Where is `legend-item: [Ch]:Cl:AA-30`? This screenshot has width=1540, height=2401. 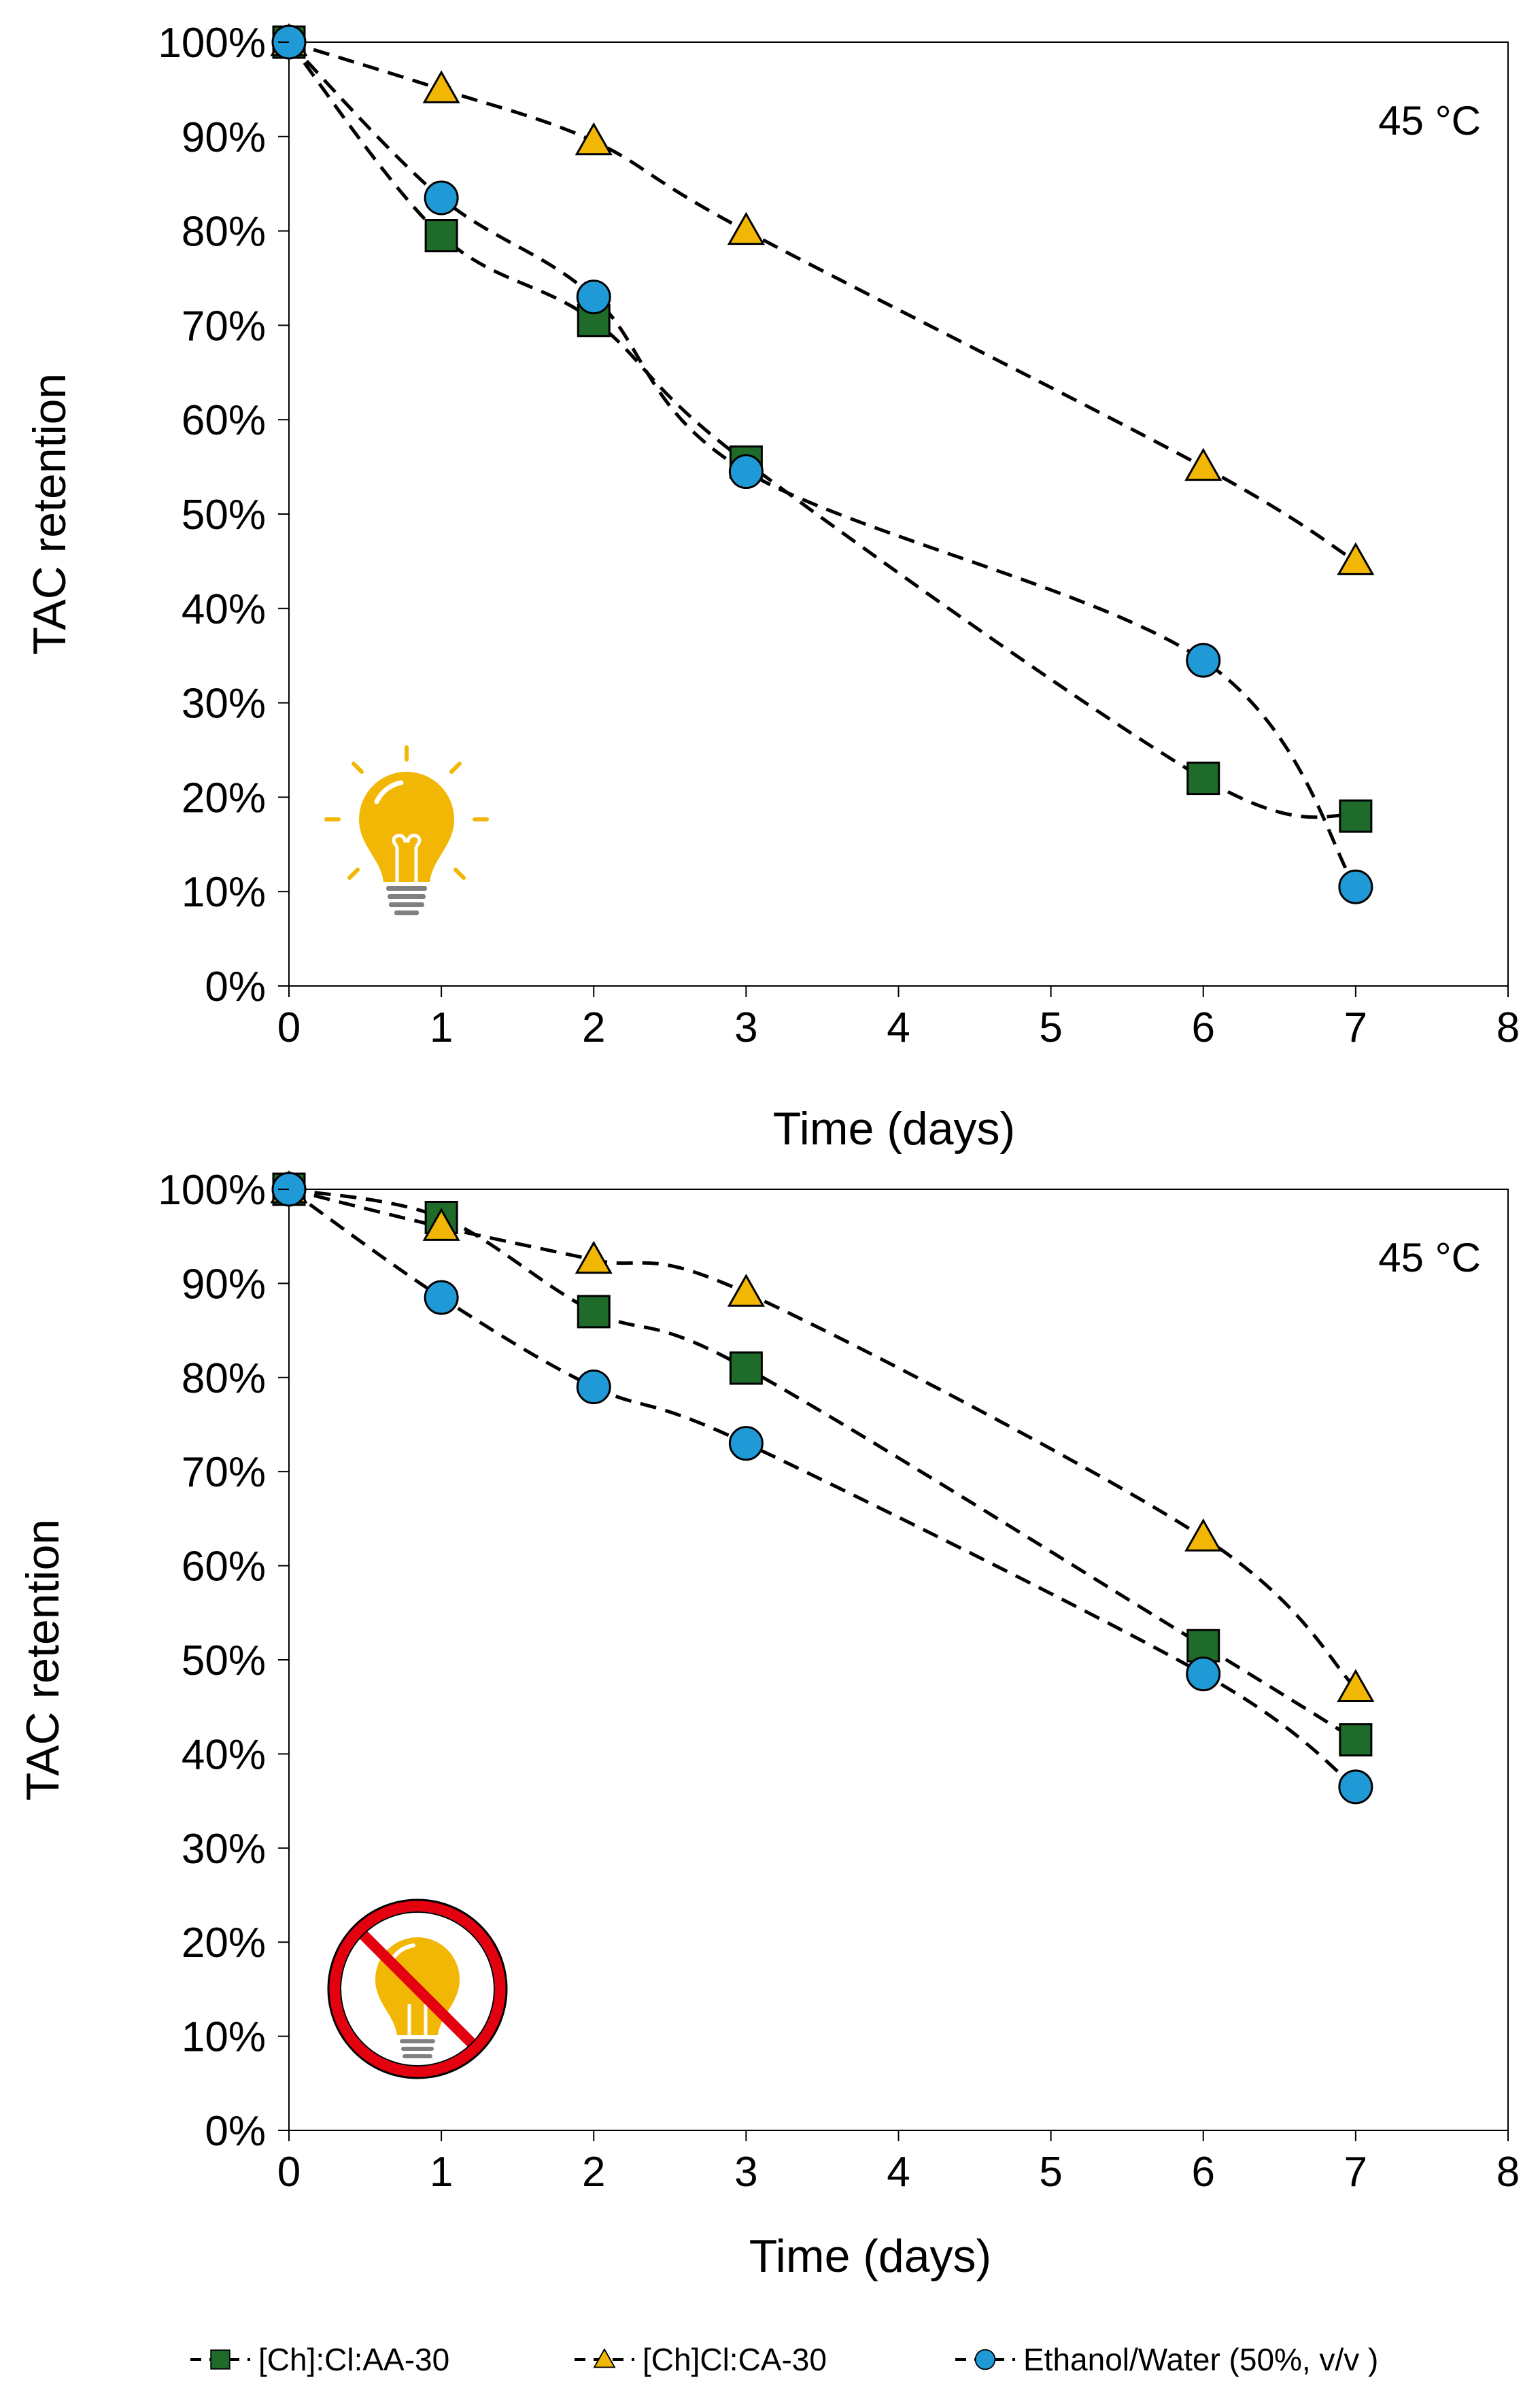
legend-item: [Ch]:Cl:AA-30 is located at coordinates (319, 2359).